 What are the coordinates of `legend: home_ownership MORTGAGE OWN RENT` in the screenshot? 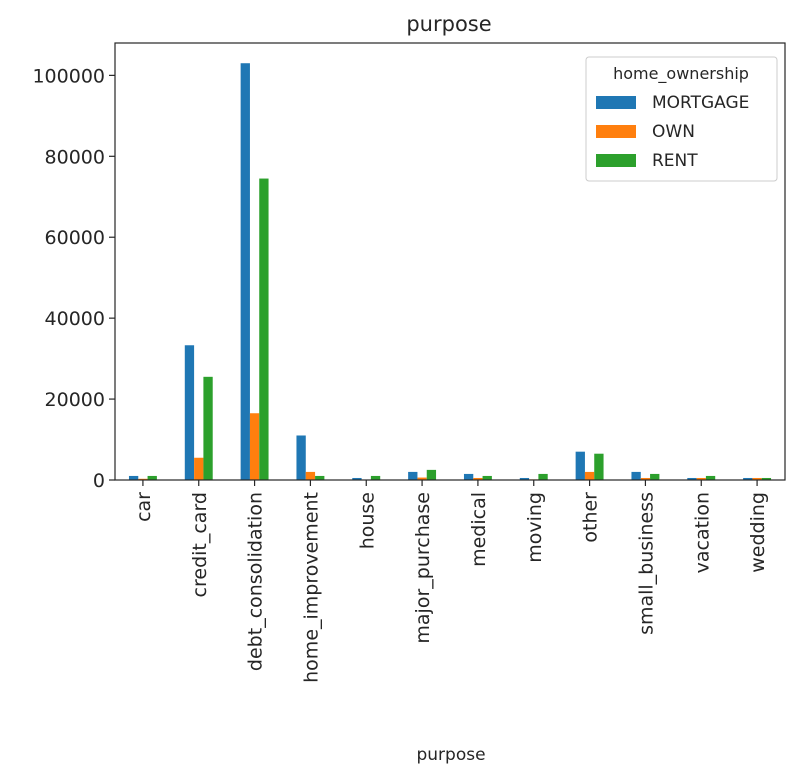 It's located at (681, 119).